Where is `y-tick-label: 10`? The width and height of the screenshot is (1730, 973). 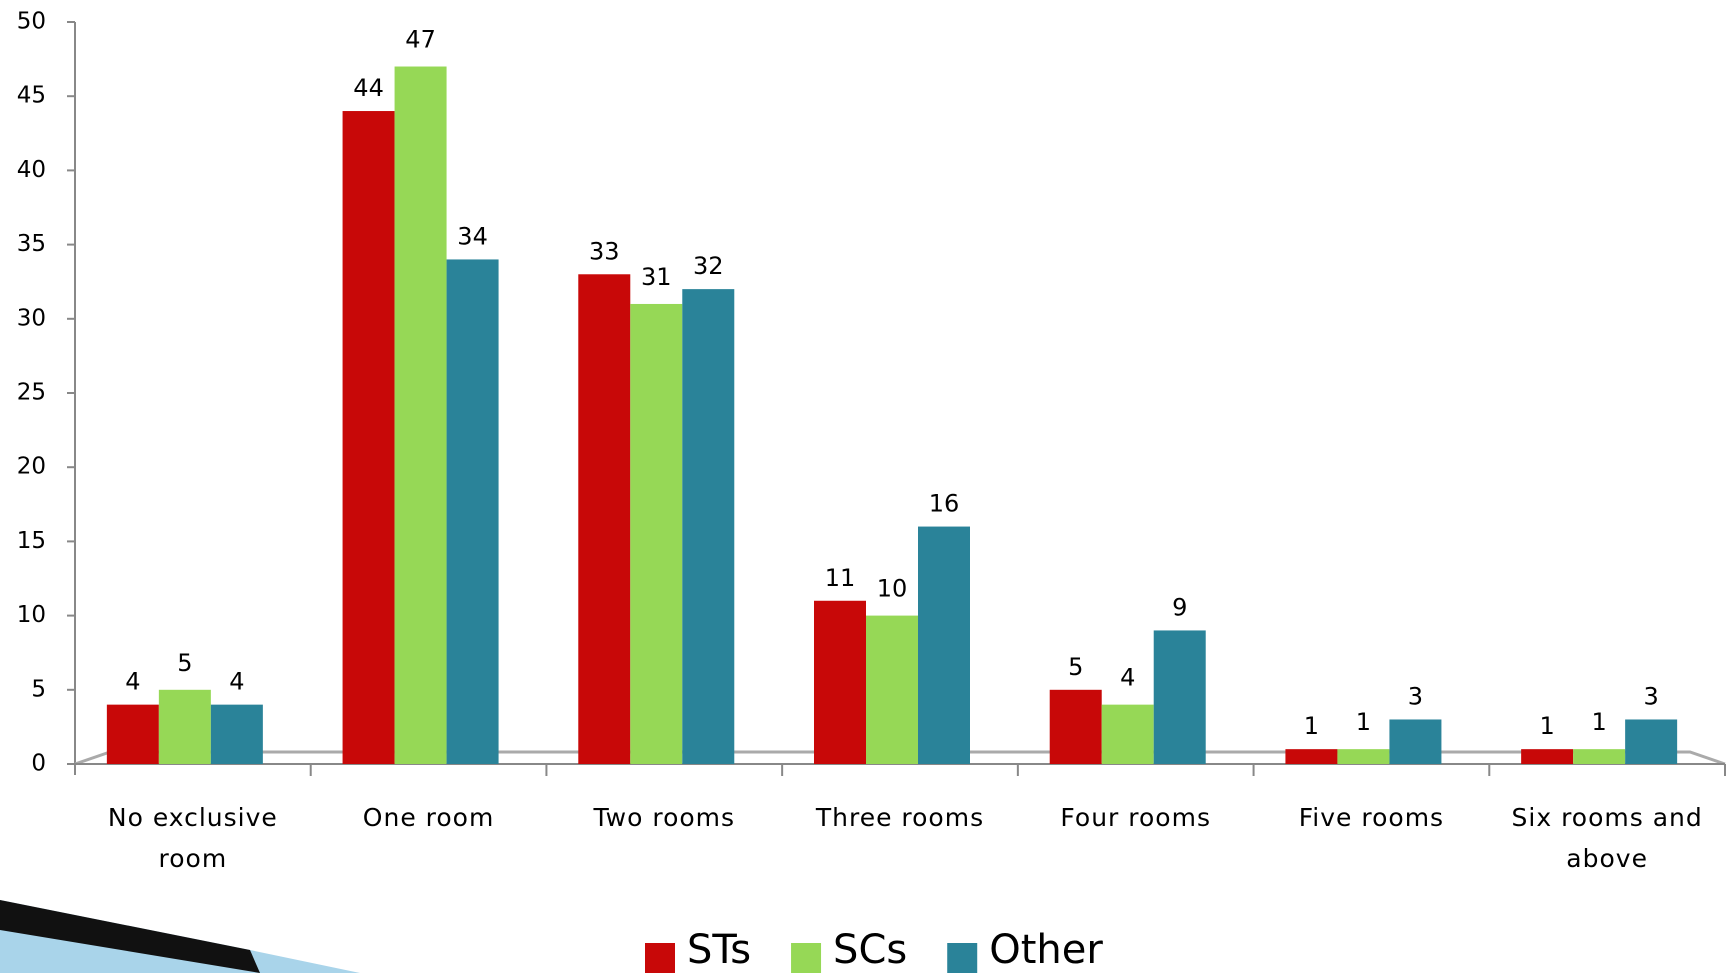
y-tick-label: 10 is located at coordinates (31, 615).